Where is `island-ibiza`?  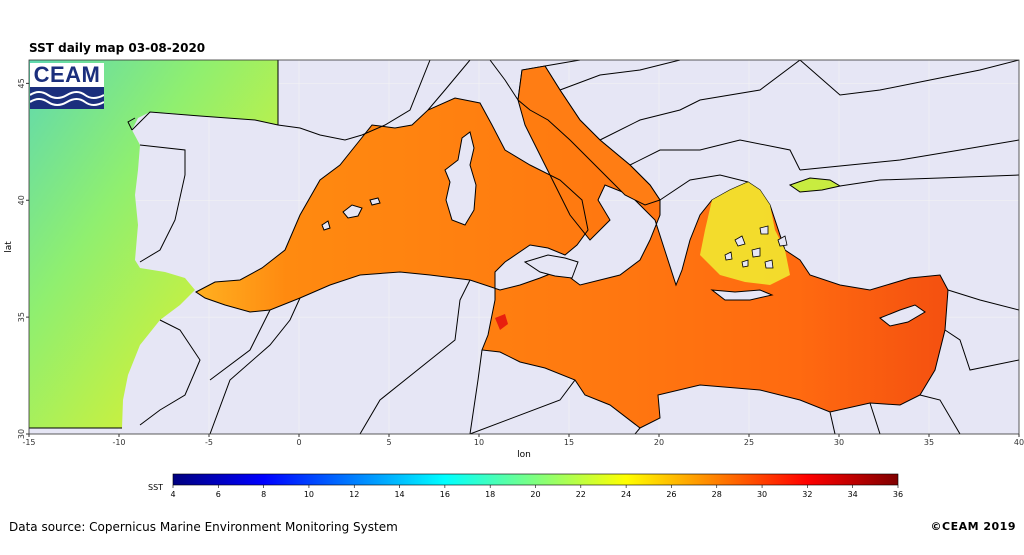
island-ibiza is located at coordinates (326, 225).